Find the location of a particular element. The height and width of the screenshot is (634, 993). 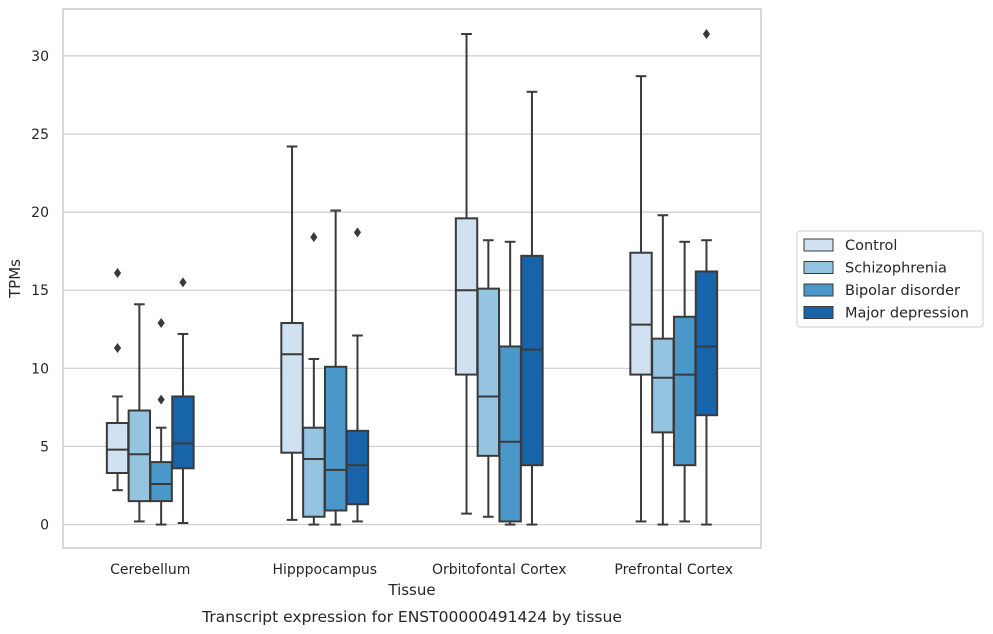

x-tick-label: Hipppocampus is located at coordinates (324, 570).